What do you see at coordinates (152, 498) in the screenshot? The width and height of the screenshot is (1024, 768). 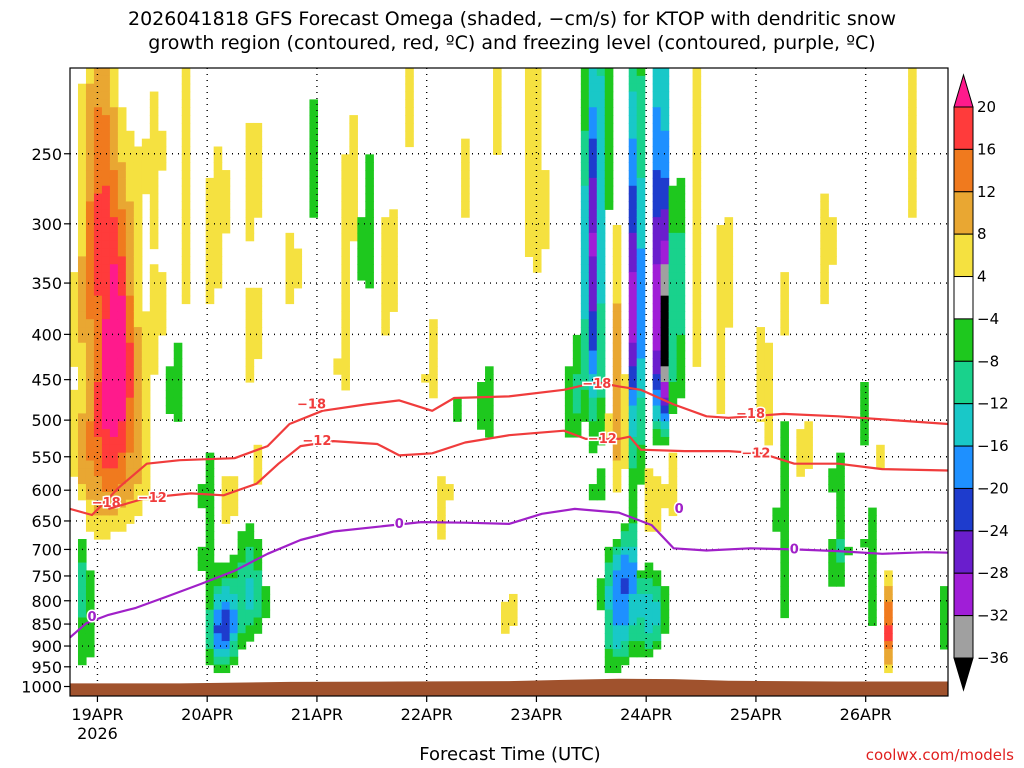 I see `contour-label-dgz_minus12: −12` at bounding box center [152, 498].